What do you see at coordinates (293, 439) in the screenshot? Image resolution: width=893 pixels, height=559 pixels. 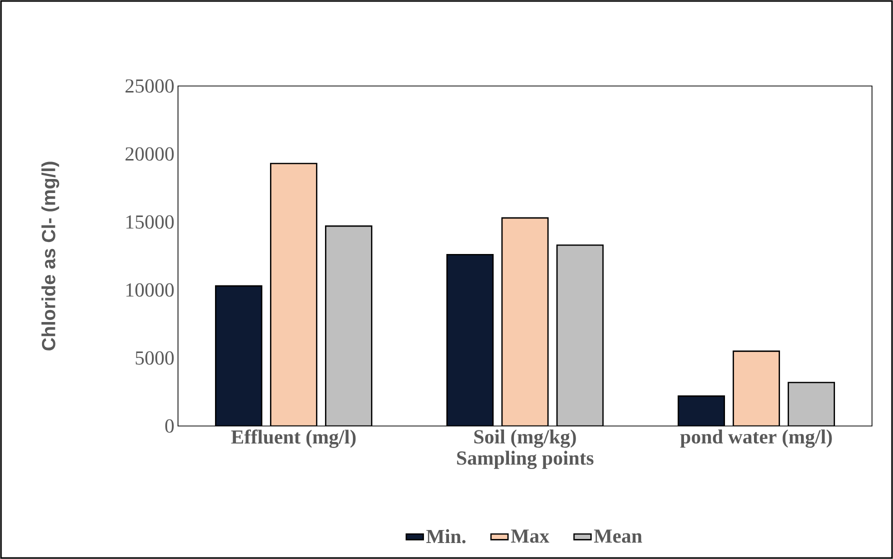 I see `x-tick-label: Effluent (mg/l)` at bounding box center [293, 439].